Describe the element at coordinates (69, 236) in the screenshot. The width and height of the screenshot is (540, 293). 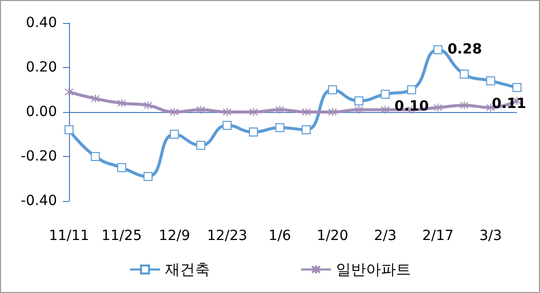
I see `x-tick-label: 11/11` at that location.